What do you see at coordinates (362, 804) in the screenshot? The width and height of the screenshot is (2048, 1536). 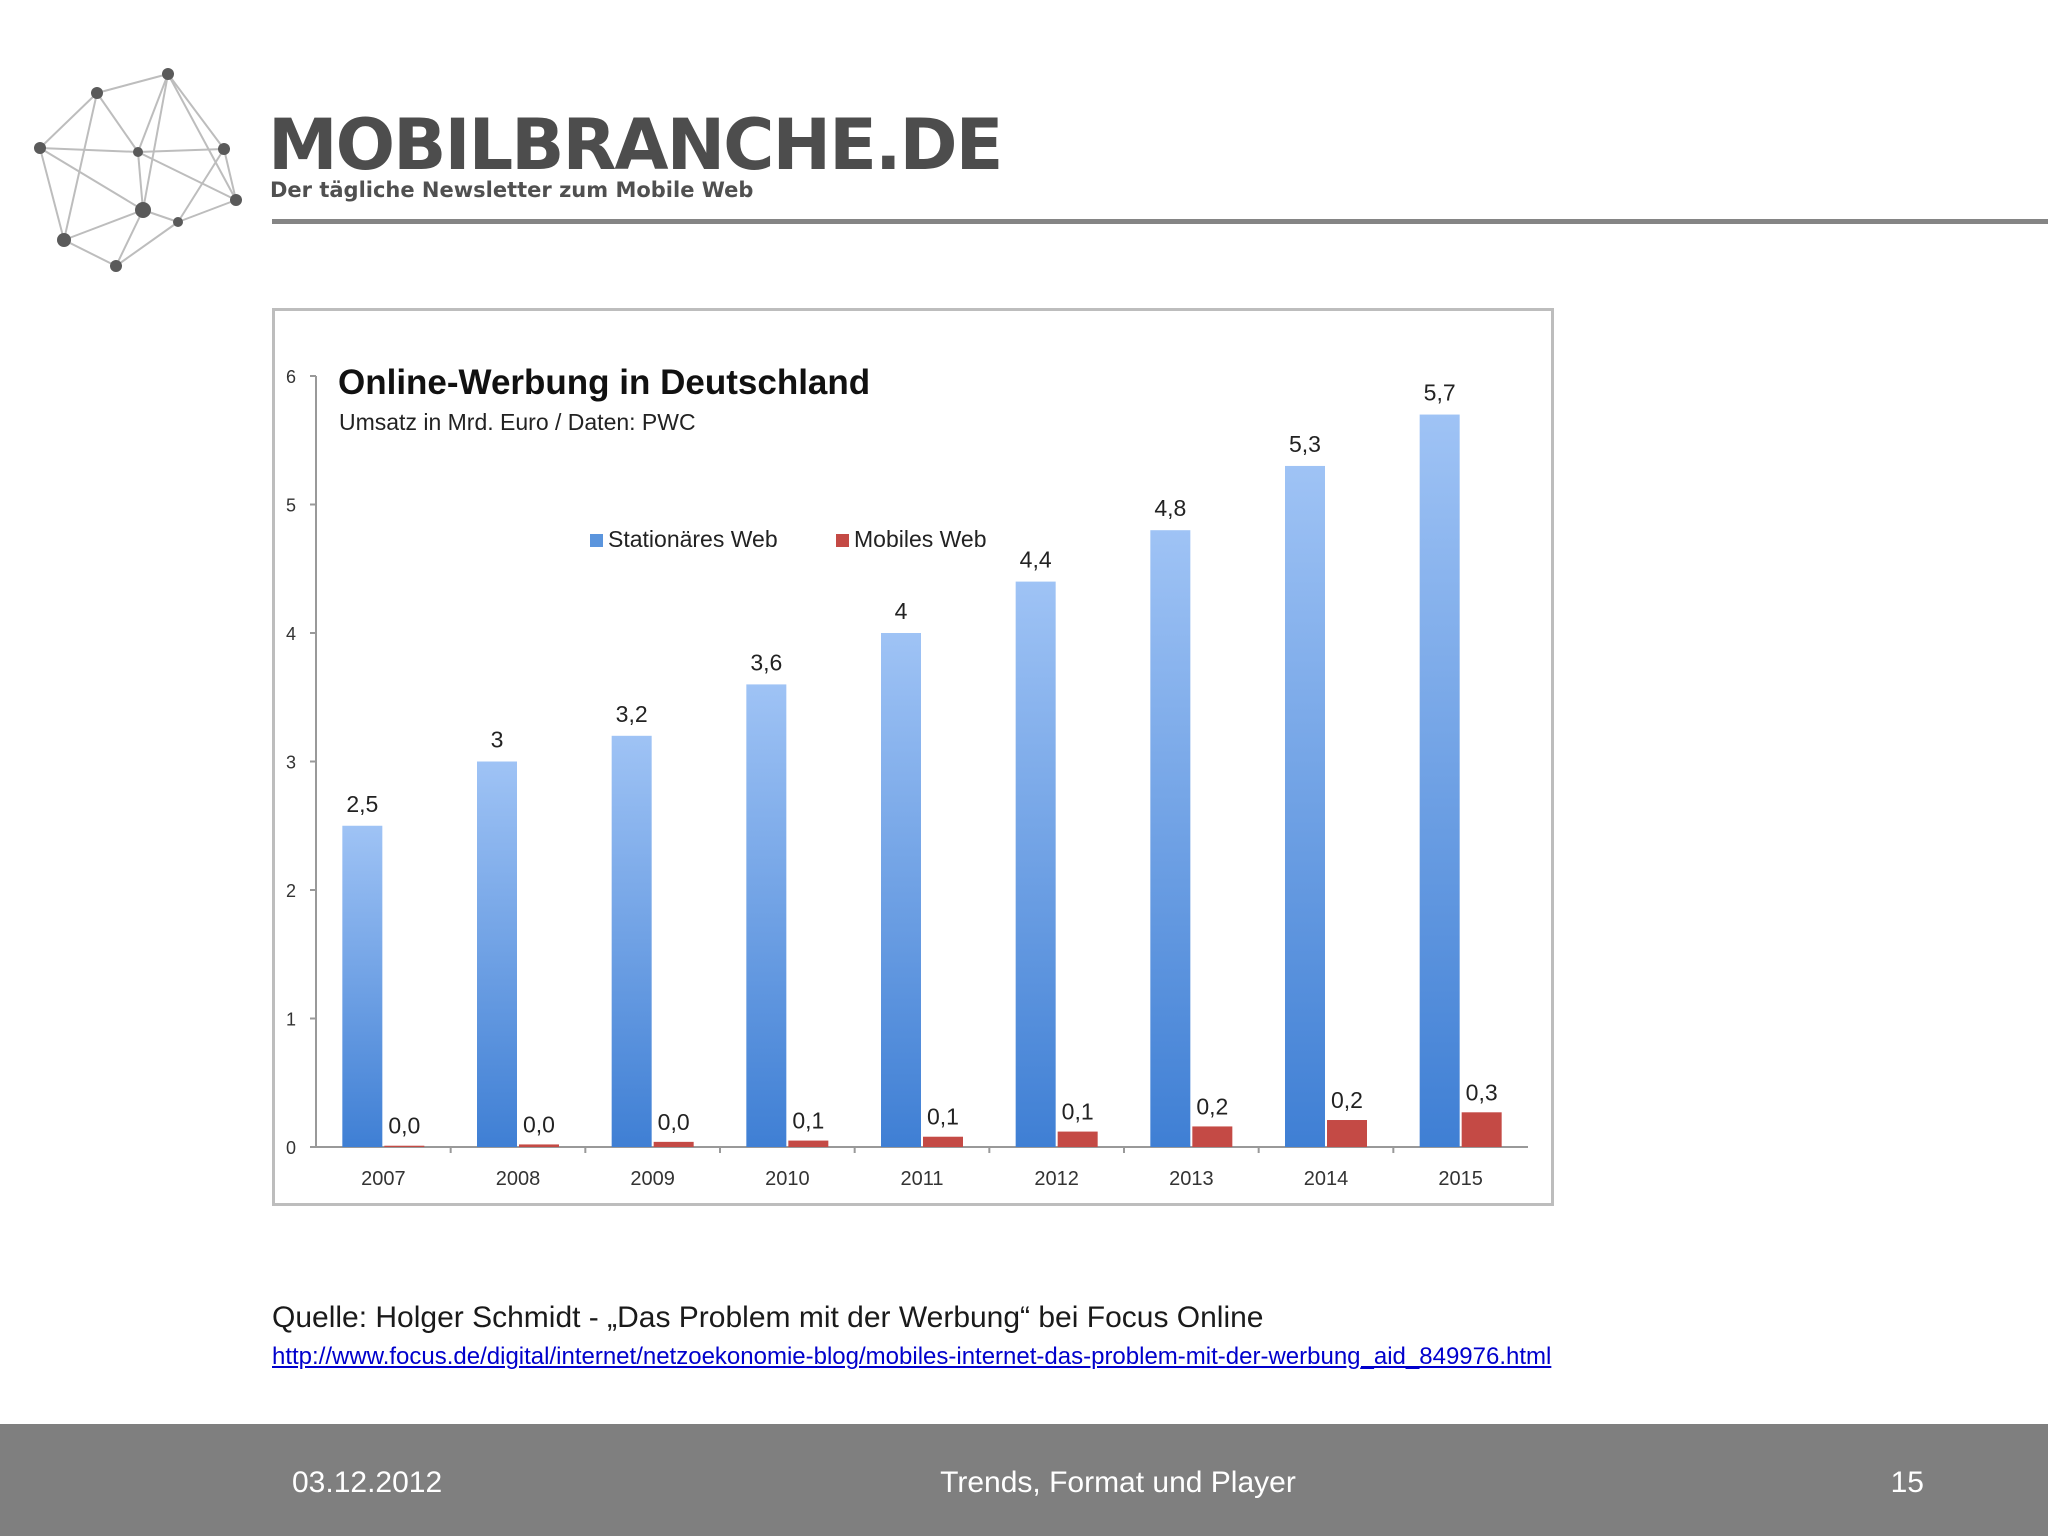 I see `value-label-stationary-2007: 2,5` at bounding box center [362, 804].